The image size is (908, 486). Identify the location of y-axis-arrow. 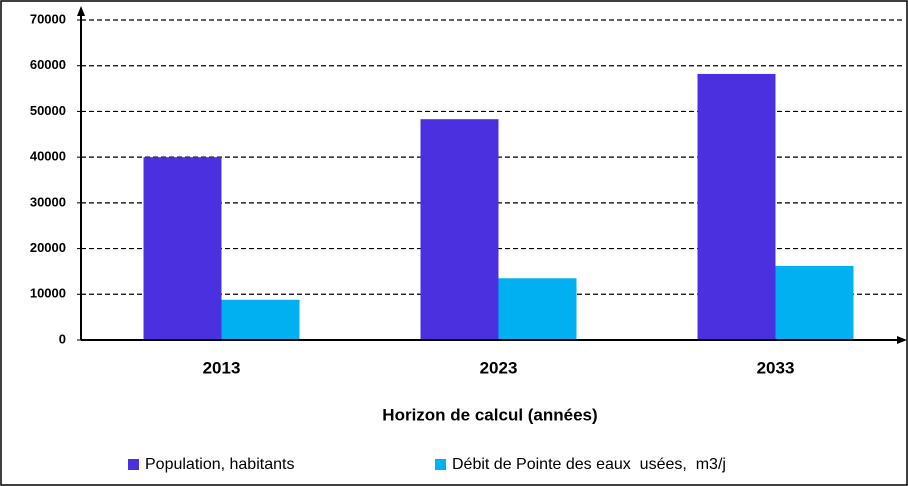
(81, 11).